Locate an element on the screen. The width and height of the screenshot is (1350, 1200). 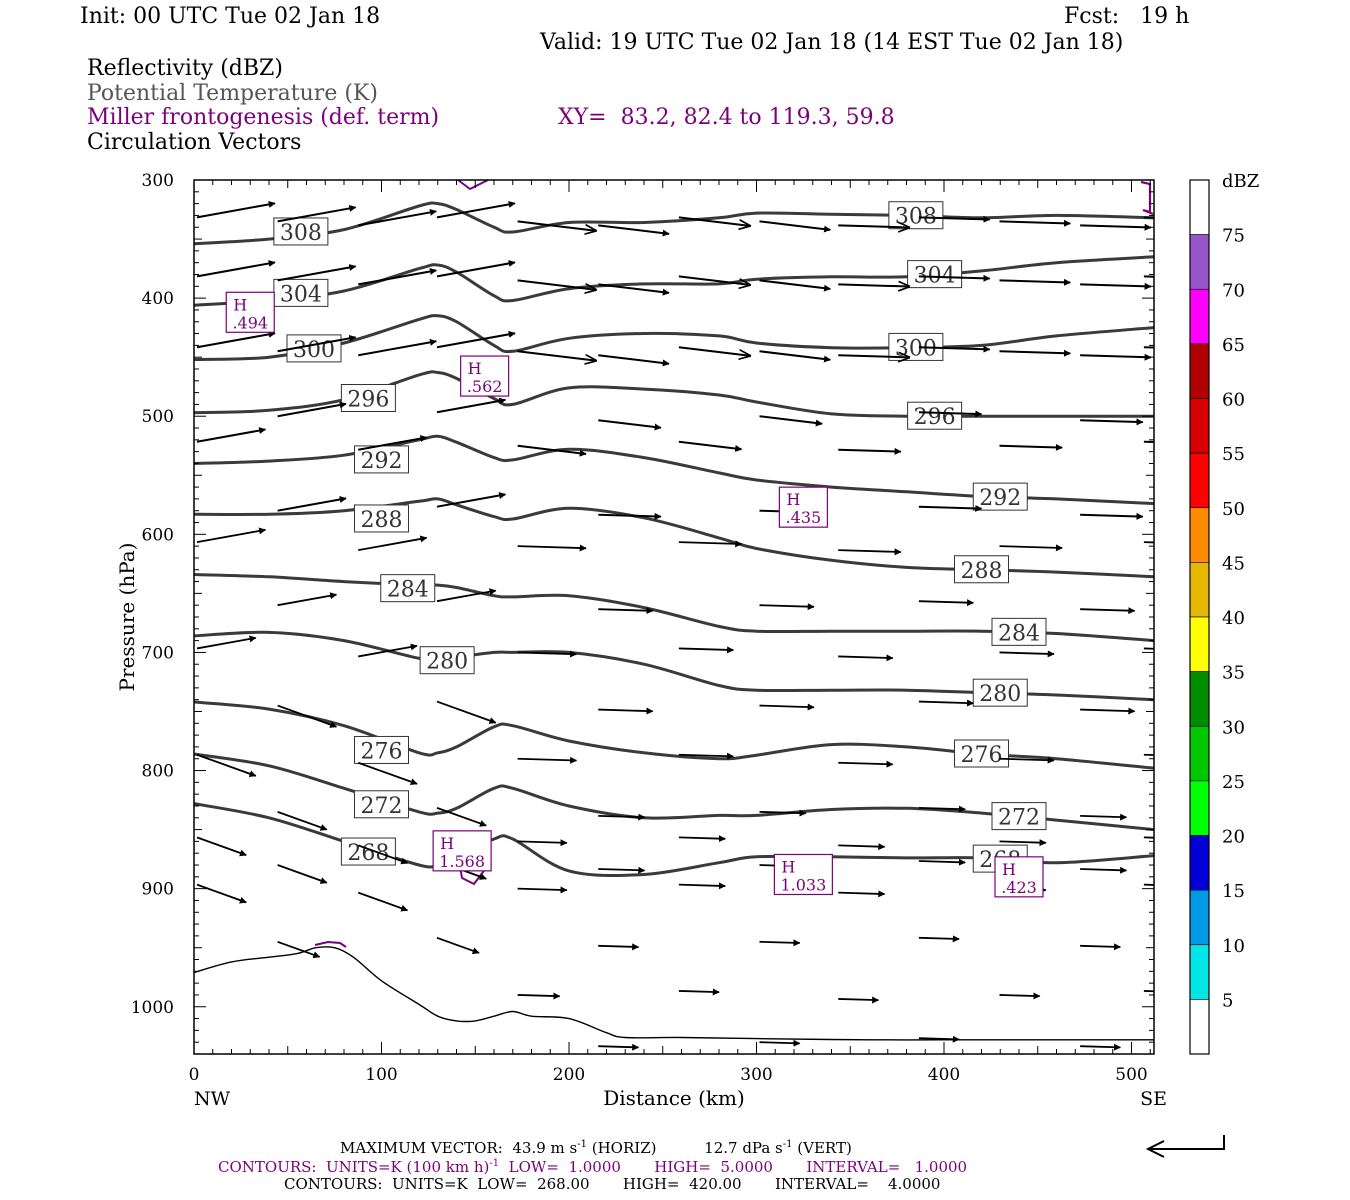
y-tick-label: 900 is located at coordinates (158, 890).